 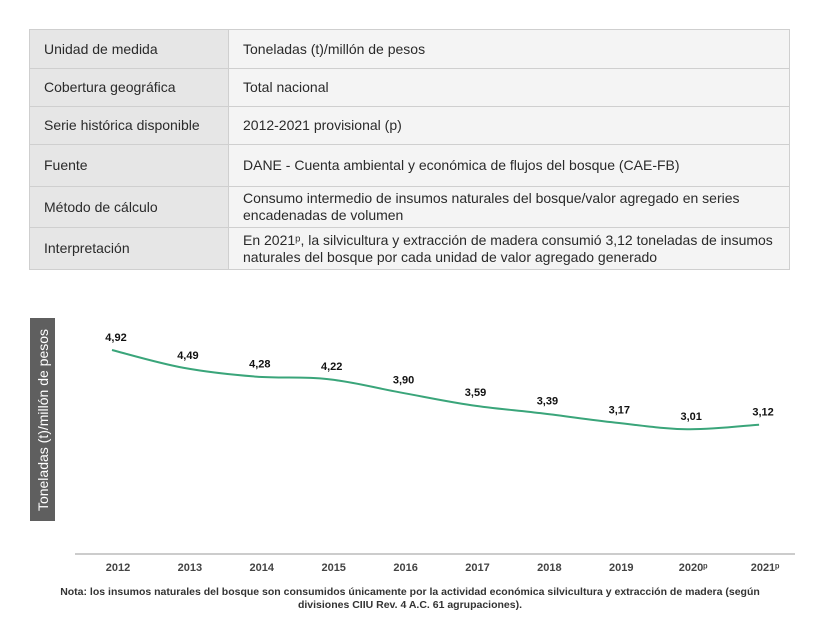 What do you see at coordinates (509, 49) in the screenshot?
I see `row-value: Toneladas (t)/millón de pesos` at bounding box center [509, 49].